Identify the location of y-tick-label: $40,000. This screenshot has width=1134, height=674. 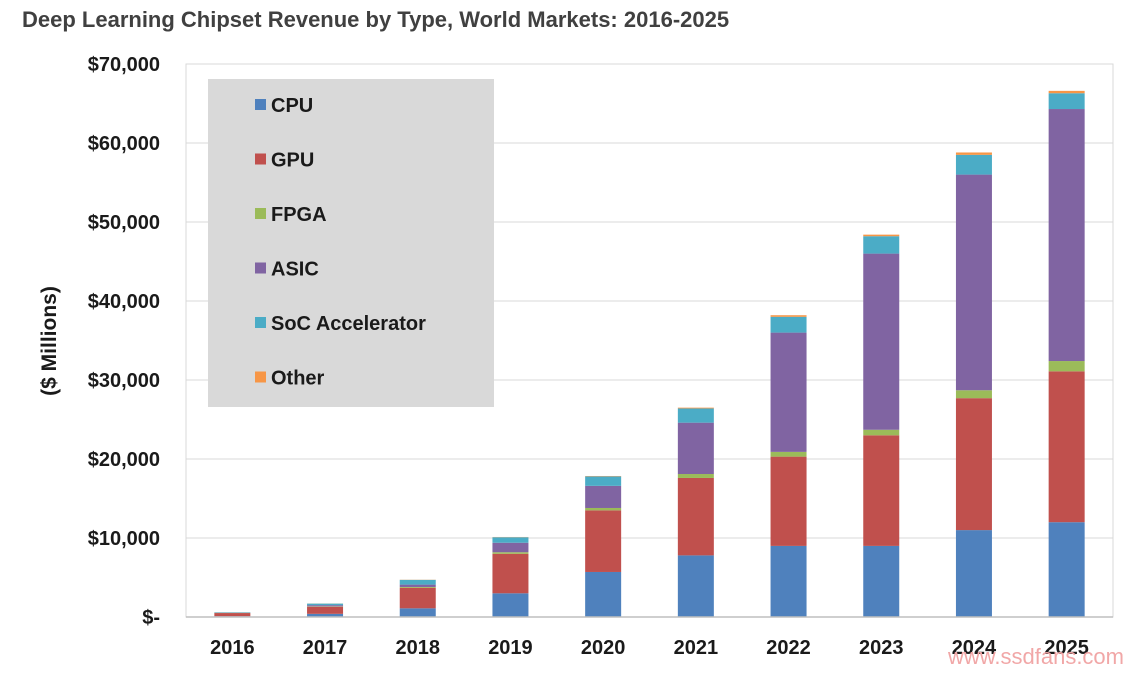
(124, 302).